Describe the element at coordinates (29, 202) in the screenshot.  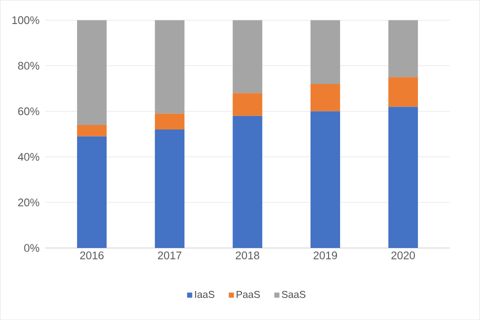
I see `y-tick-label: 20%` at that location.